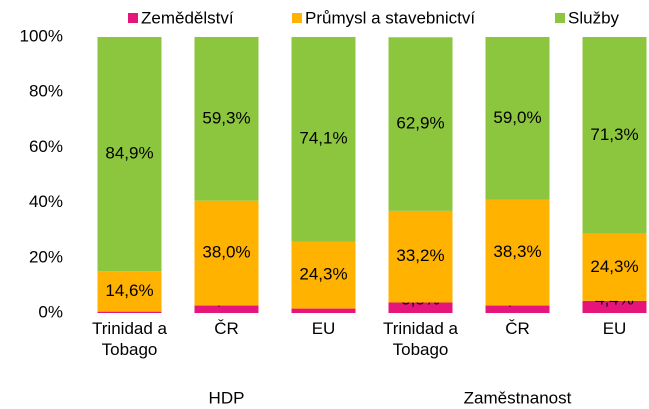  Describe the element at coordinates (390, 17) in the screenshot. I see `legend-label: Průmysl a stavebnictví` at that location.